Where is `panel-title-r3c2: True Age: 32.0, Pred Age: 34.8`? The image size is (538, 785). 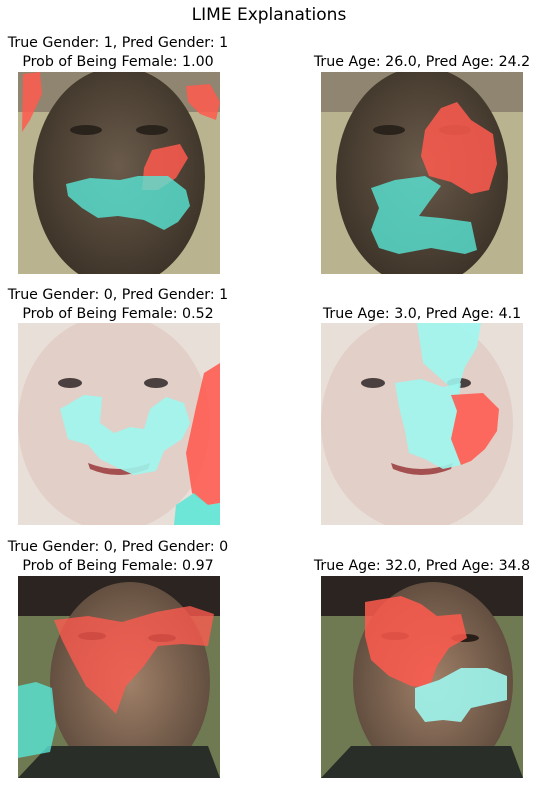
panel-title-r3c2: True Age: 32.0, Pred Age: 34.8 is located at coordinates (422, 566).